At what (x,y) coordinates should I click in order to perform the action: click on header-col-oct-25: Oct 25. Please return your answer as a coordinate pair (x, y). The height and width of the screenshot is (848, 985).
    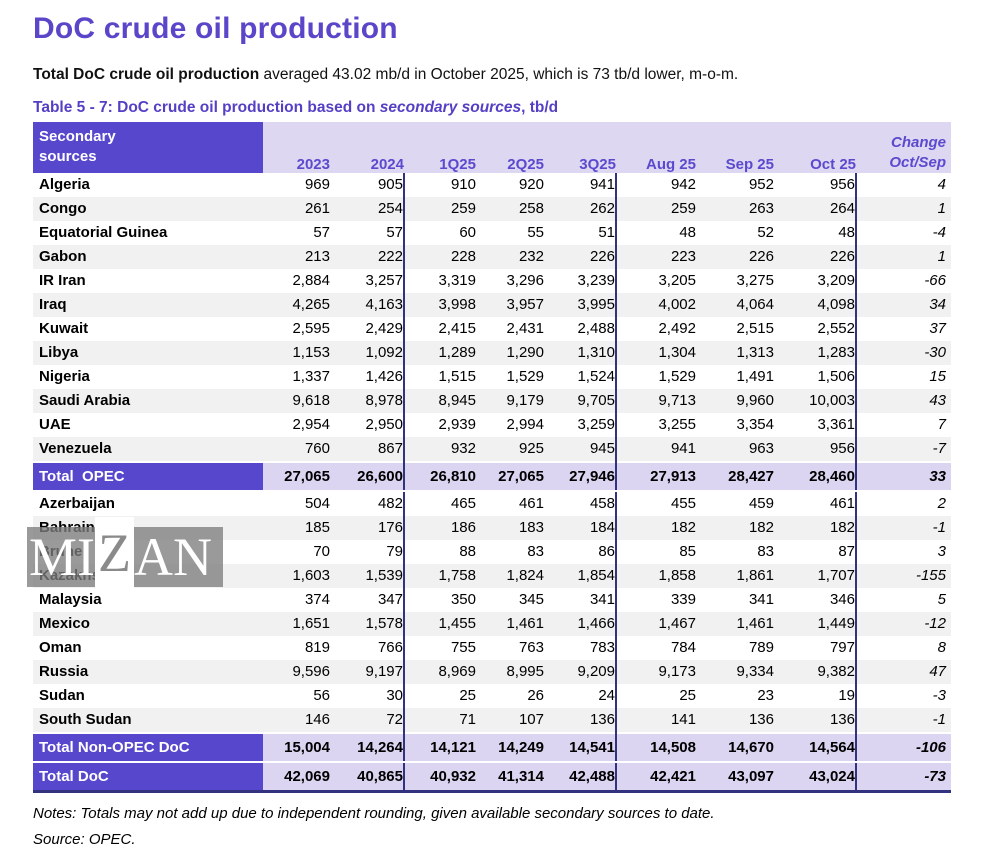
    Looking at the image, I should click on (815, 147).